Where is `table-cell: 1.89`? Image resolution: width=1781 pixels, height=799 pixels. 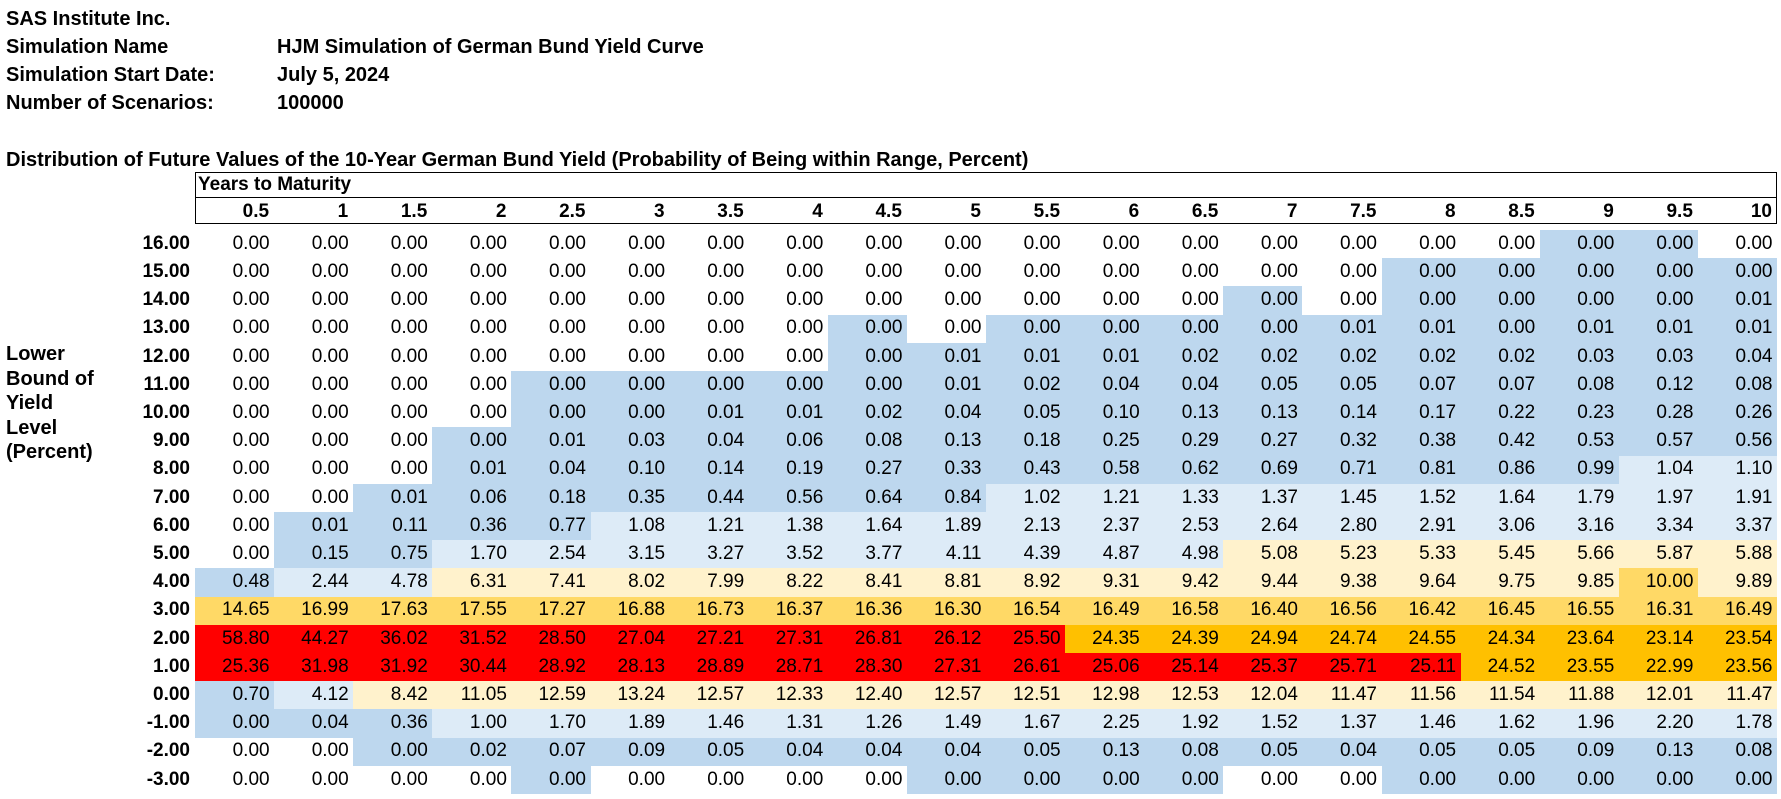
table-cell: 1.89 is located at coordinates (946, 526).